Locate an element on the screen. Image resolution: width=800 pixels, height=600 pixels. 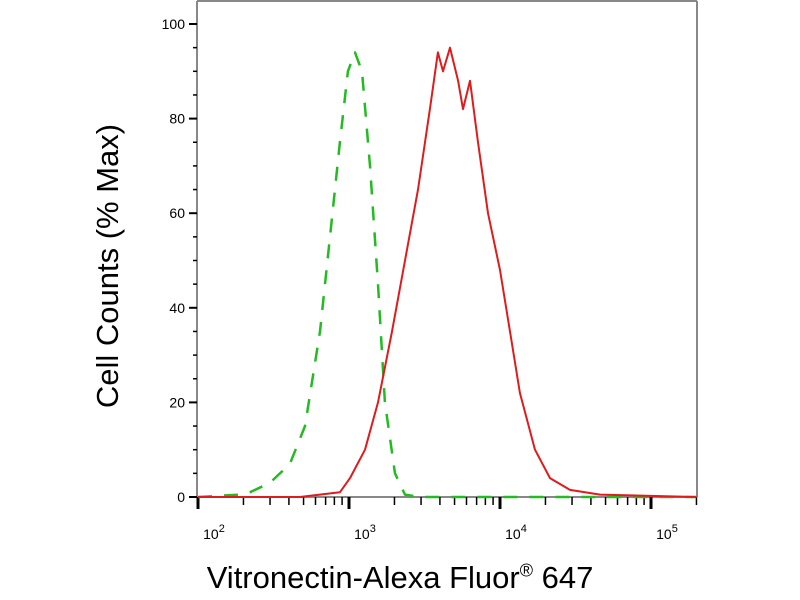
x-tick-label: 10⁴ is located at coordinates (516, 532).